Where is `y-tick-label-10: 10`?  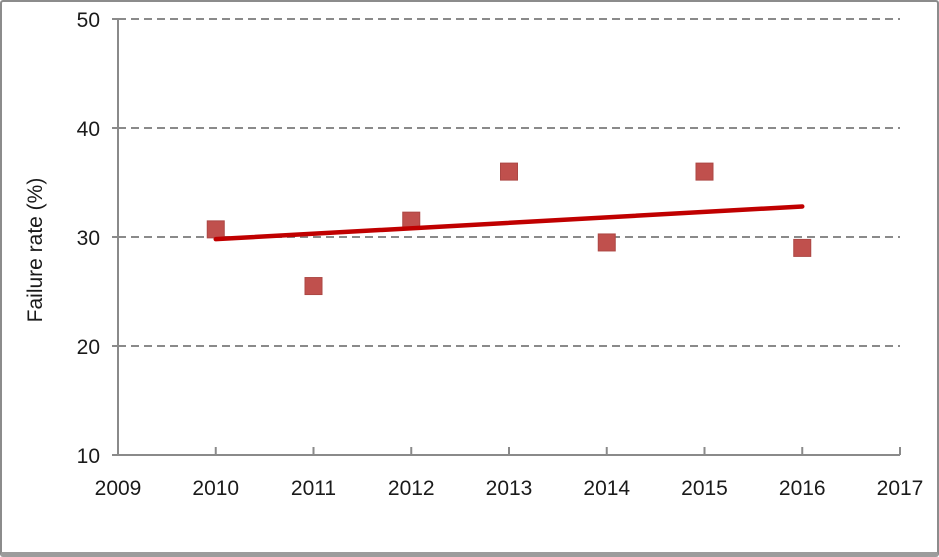 y-tick-label-10: 10 is located at coordinates (88, 456).